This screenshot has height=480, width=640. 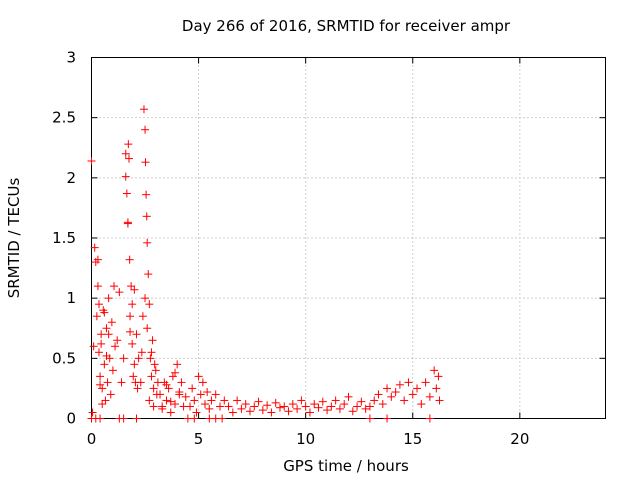 What do you see at coordinates (14, 238) in the screenshot?
I see `y-axis-label: SRMTID / TECUs` at bounding box center [14, 238].